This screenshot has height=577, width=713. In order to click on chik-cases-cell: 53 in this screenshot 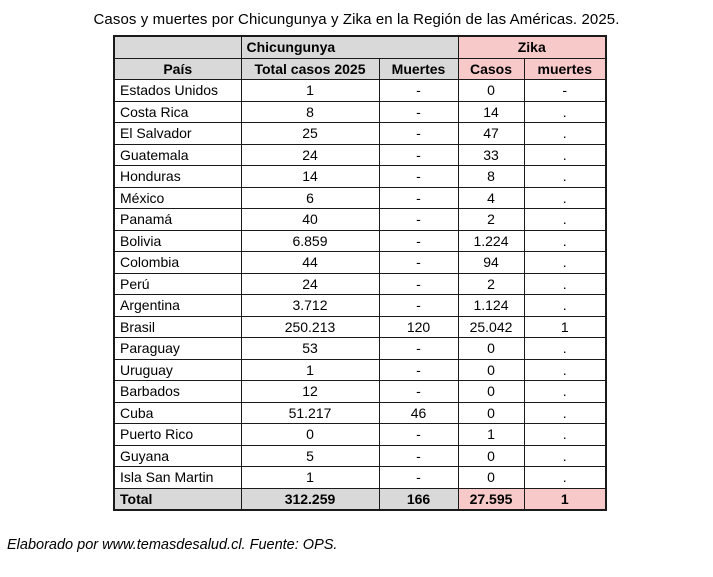, I will do `click(310, 348)`.